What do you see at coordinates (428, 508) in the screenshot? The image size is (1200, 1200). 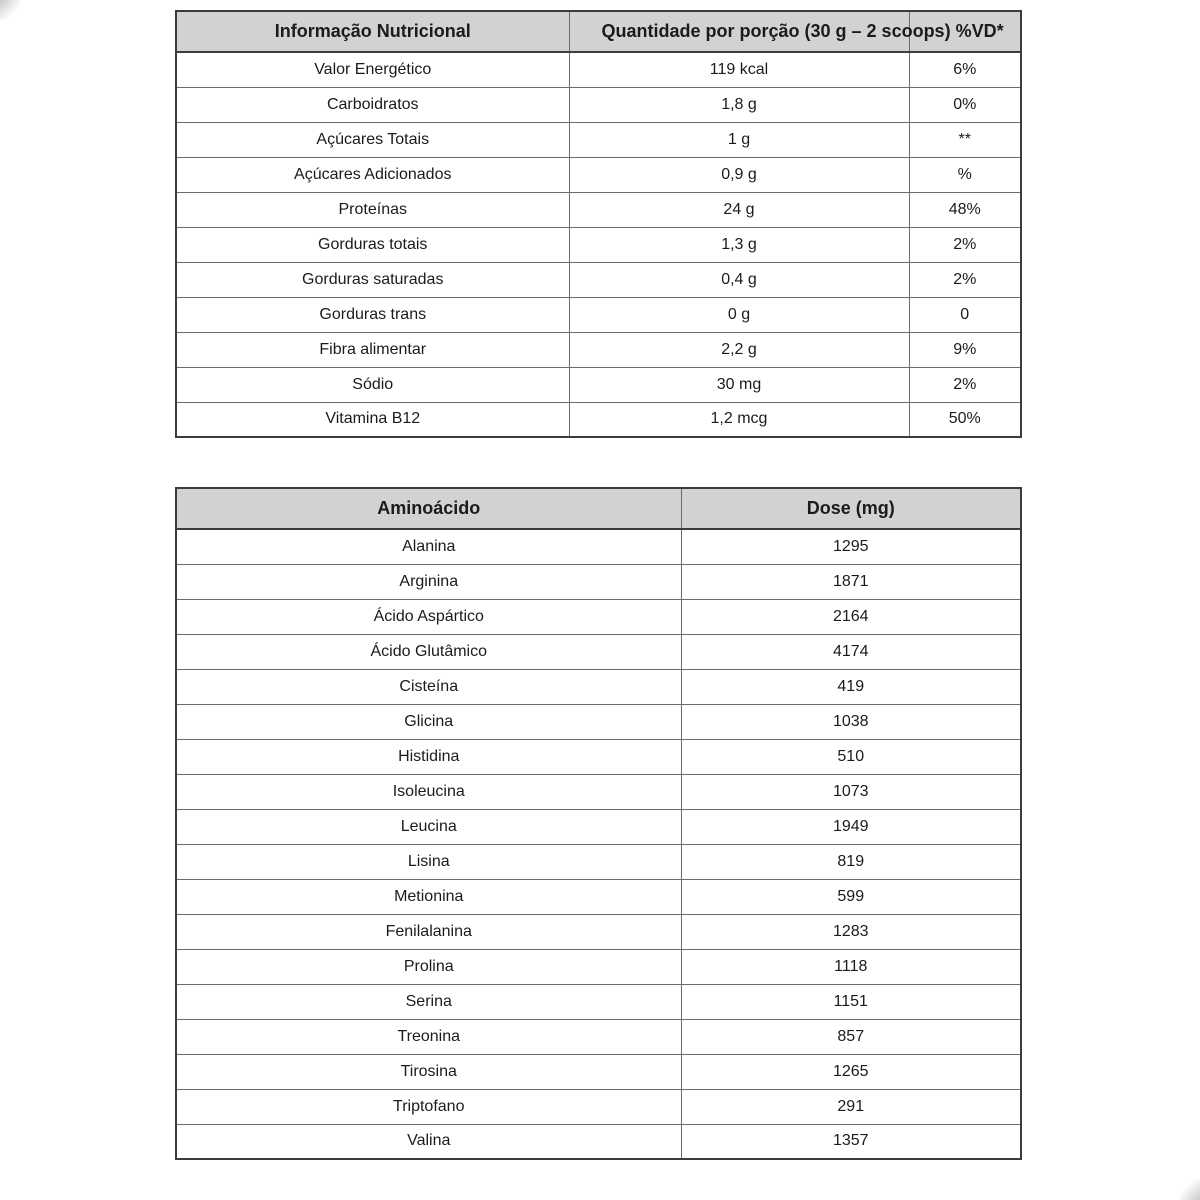 I see `amino-header-name: Aminoácido` at bounding box center [428, 508].